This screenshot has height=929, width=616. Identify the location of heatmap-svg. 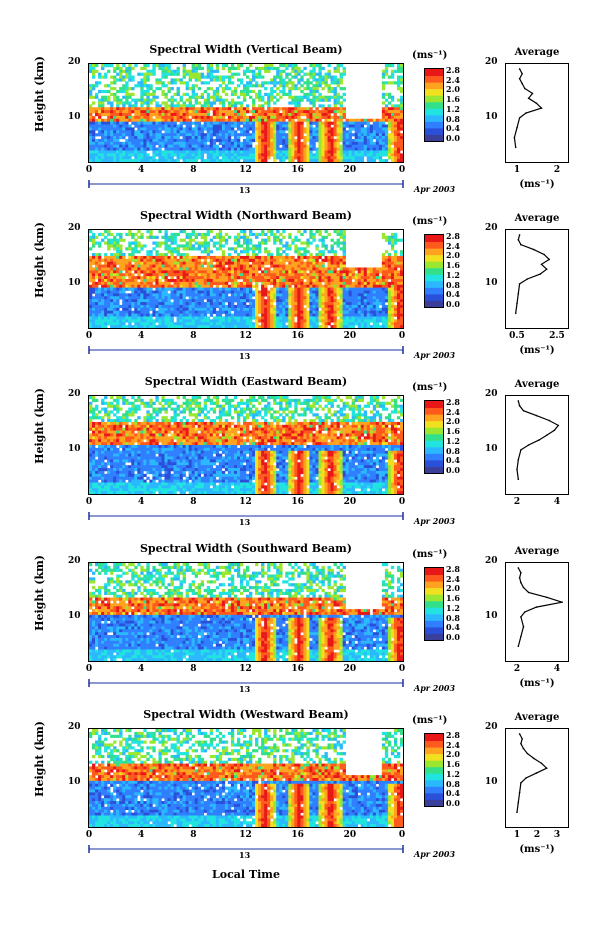
(246, 279).